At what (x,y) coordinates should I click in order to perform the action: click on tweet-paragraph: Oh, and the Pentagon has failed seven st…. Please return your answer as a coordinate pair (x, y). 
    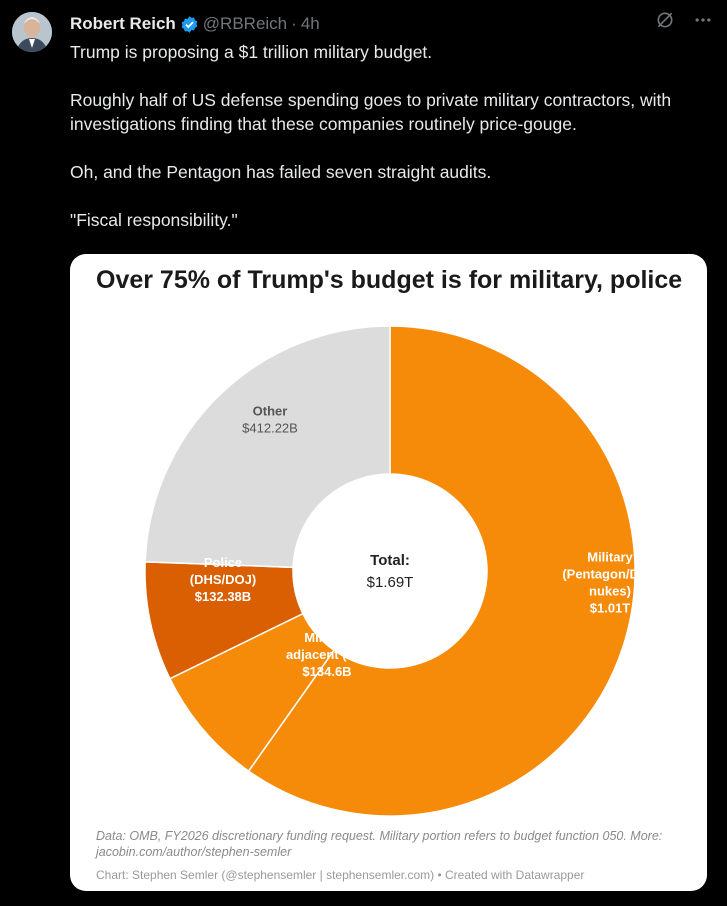
    Looking at the image, I should click on (281, 172).